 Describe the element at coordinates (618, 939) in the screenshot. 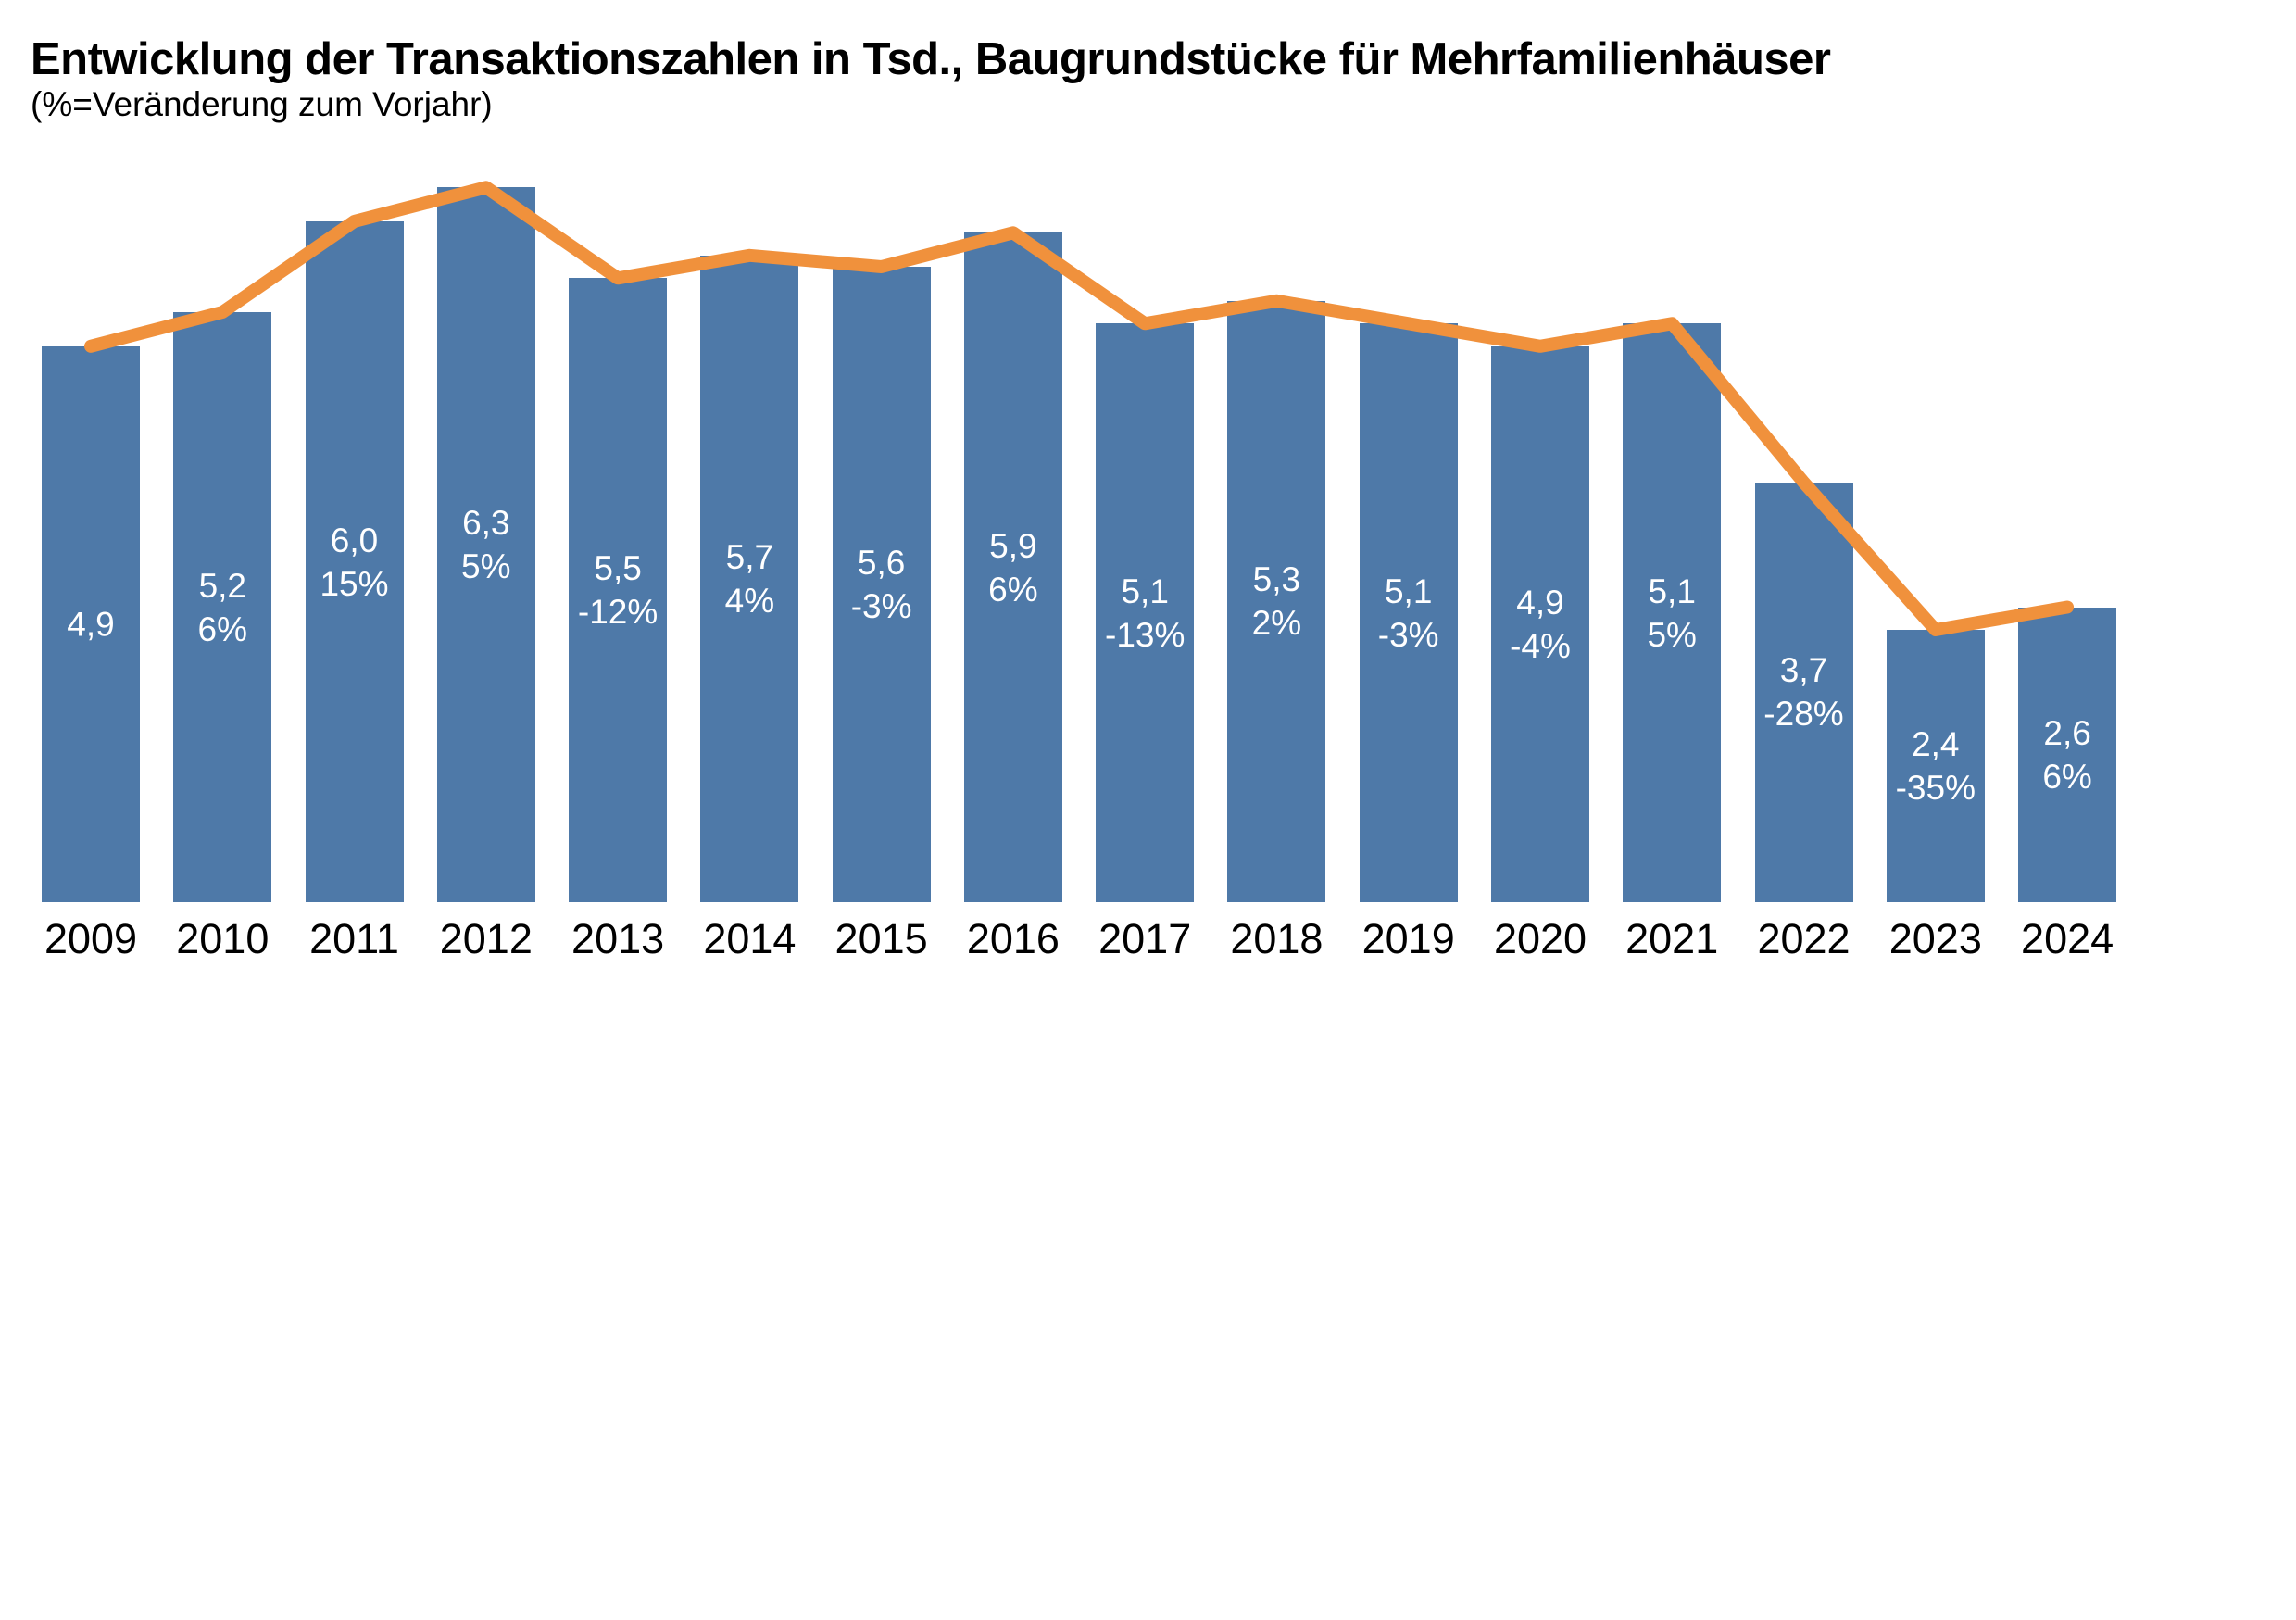

I see `x-axis-label-2013: 2013` at that location.